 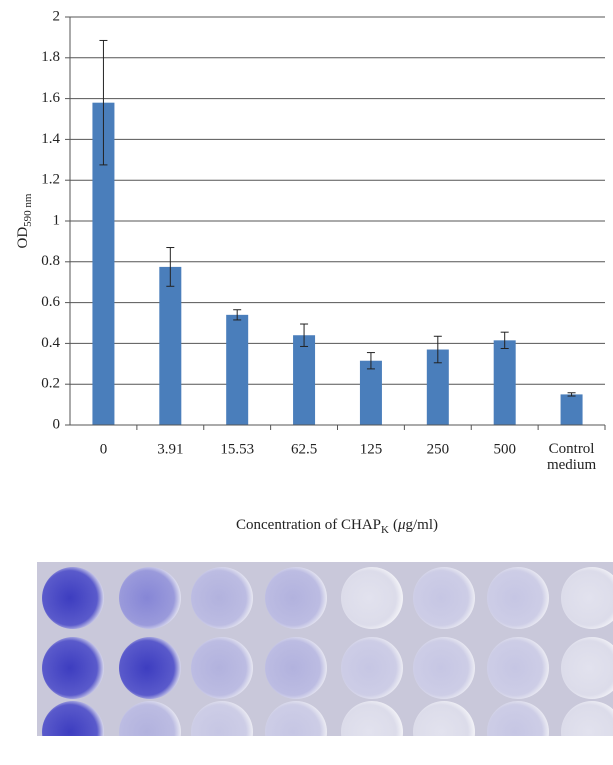 What do you see at coordinates (57, 220) in the screenshot?
I see `y-tick-label: 1` at bounding box center [57, 220].